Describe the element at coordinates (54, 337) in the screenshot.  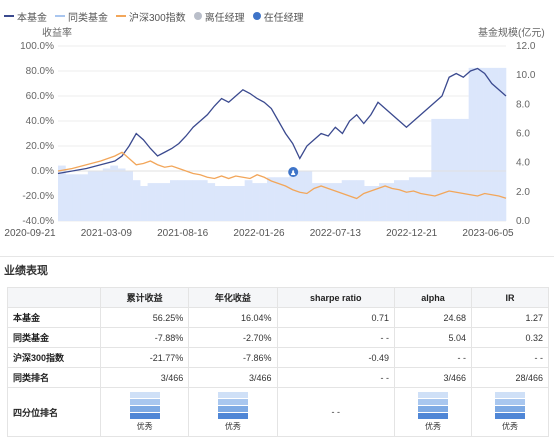
I see `row-name: 同类基金` at that location.